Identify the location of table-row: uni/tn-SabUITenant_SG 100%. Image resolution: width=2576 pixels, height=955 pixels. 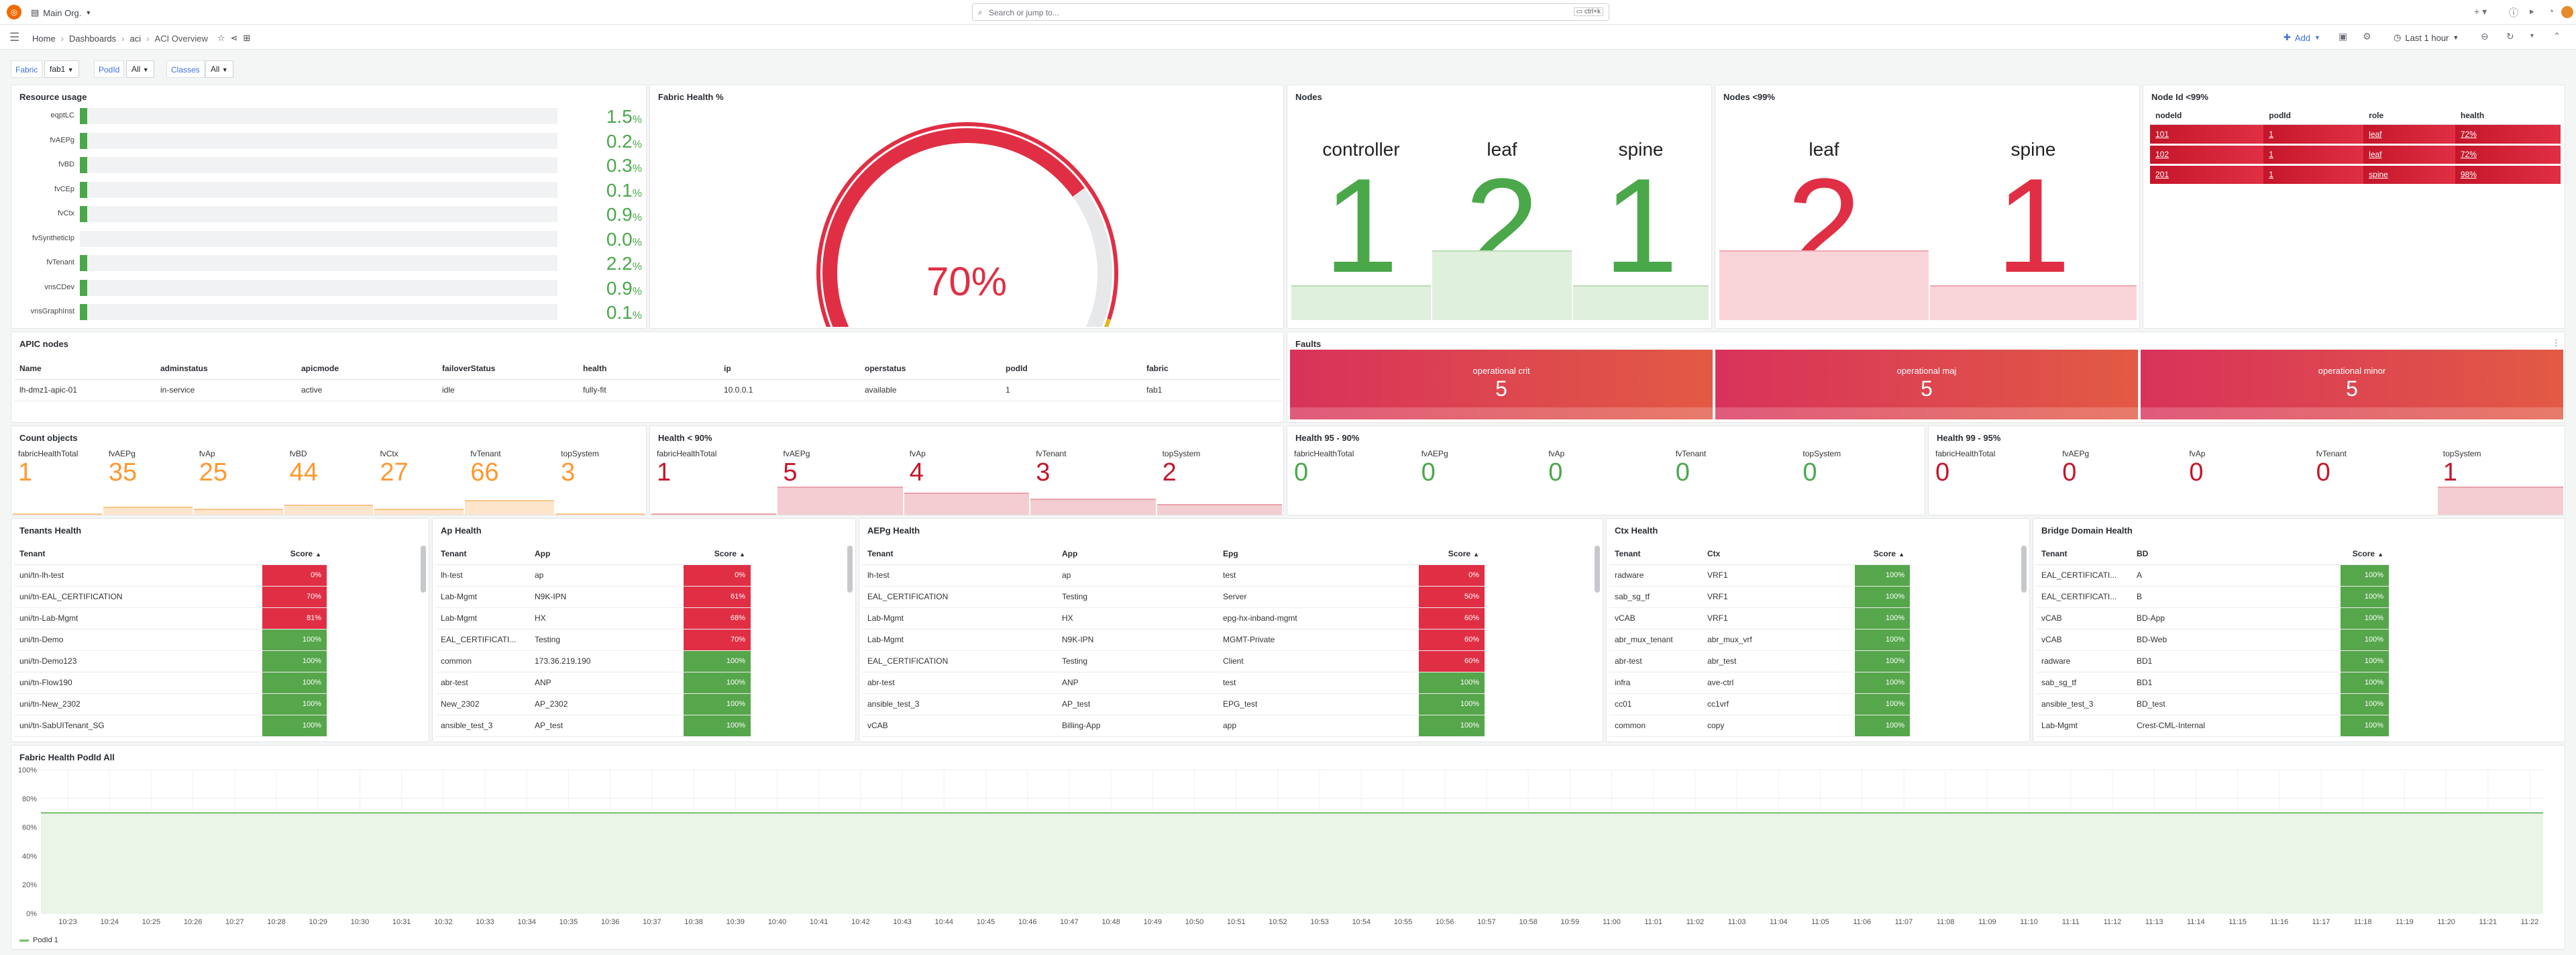
(170, 726).